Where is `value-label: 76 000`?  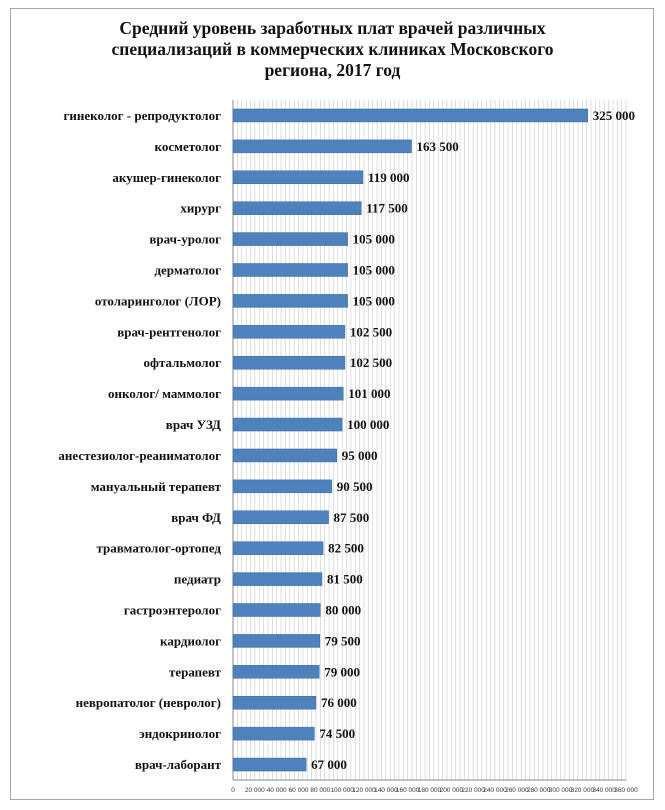 value-label: 76 000 is located at coordinates (339, 702).